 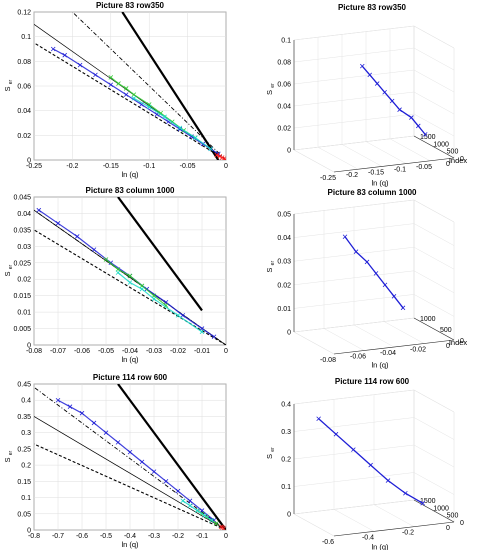 I want to click on x-tick-label: -0.06, so click(x=82, y=351).